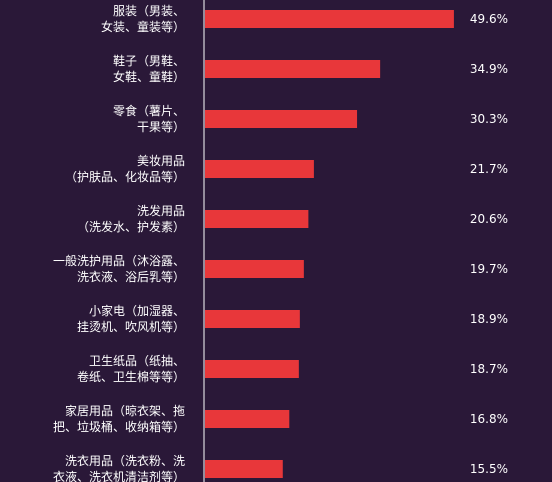  I want to click on category-label: 挂烫机、吹风机等）, so click(131, 327).